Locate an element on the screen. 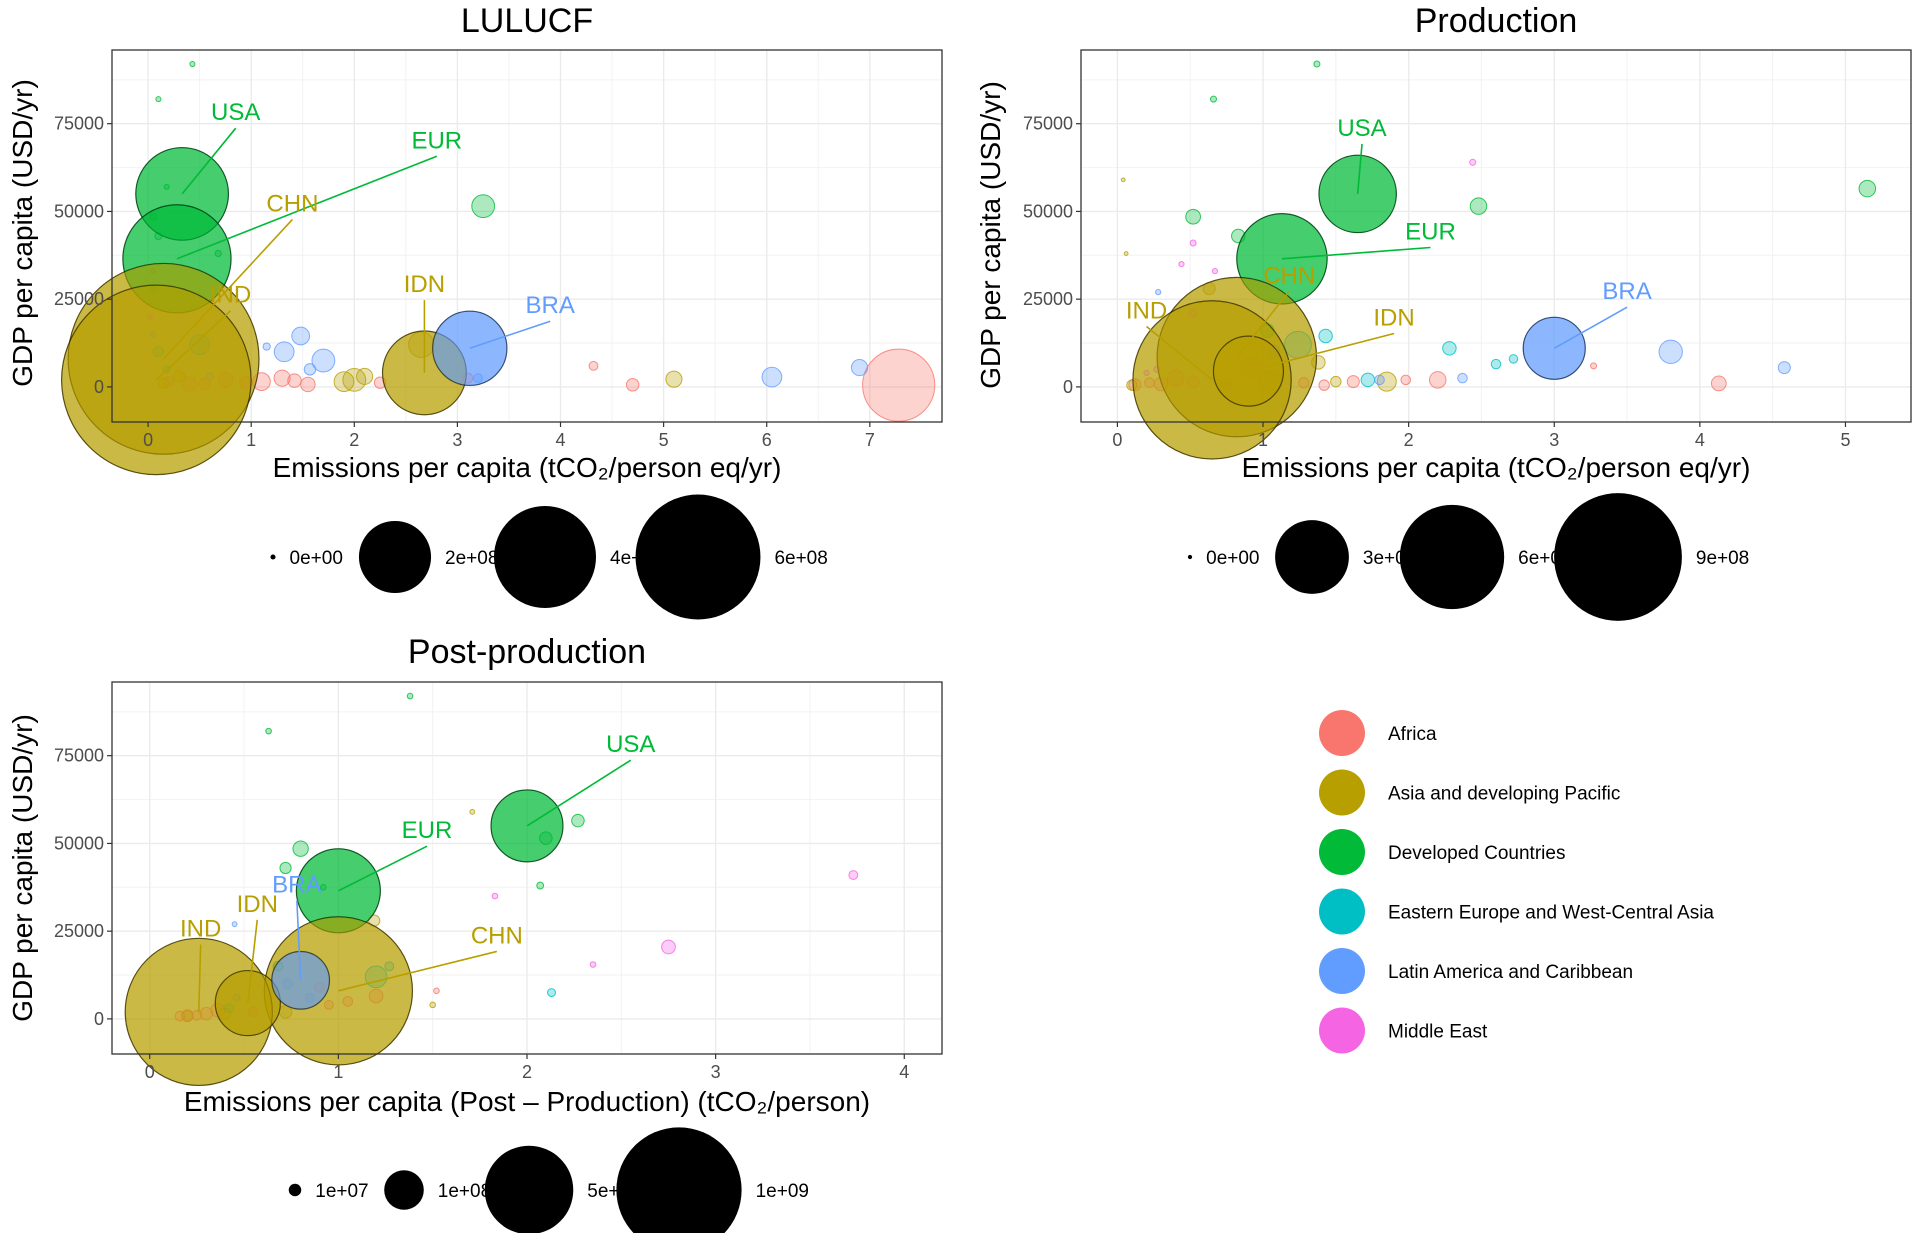 Image resolution: width=1917 pixels, height=1233 pixels. y-tick-label: 75000 is located at coordinates (1048, 124).